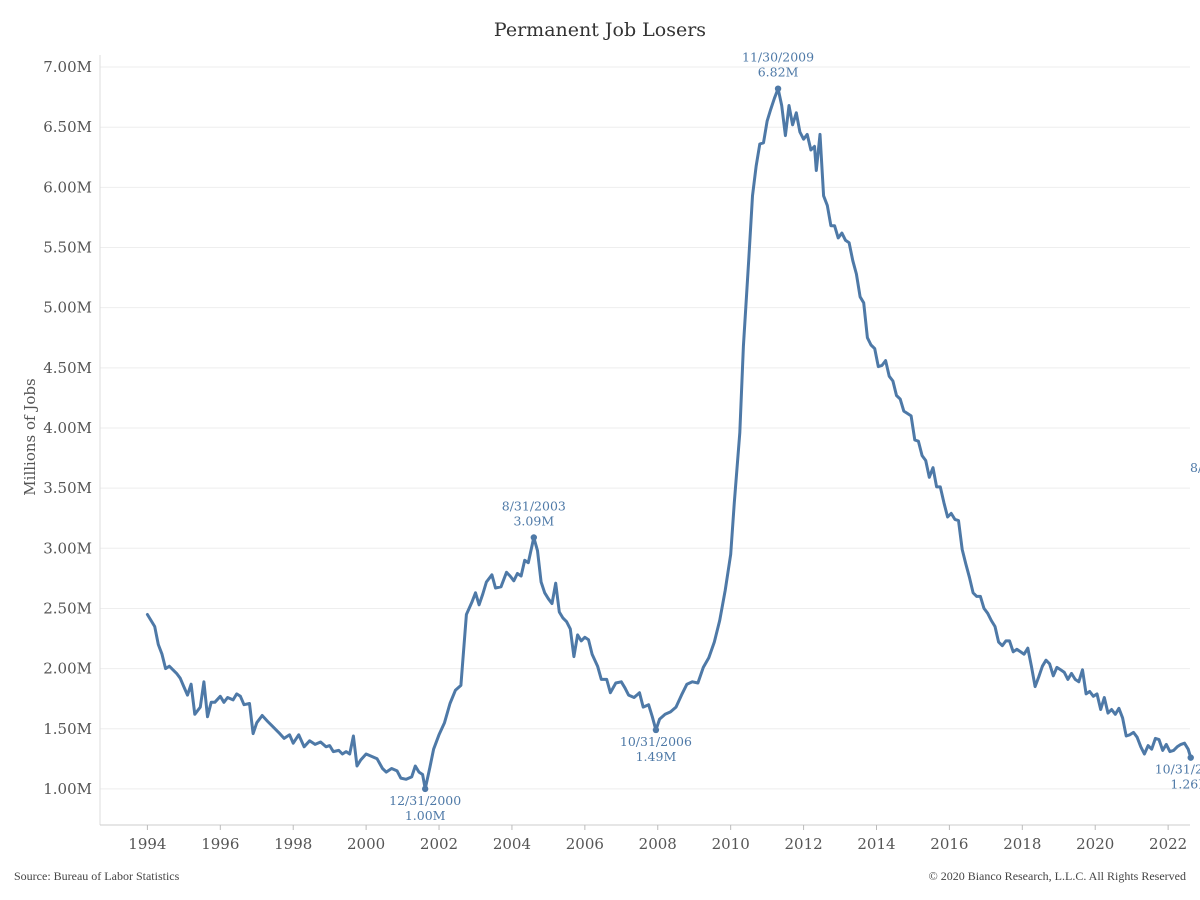 This screenshot has height=900, width=1200. What do you see at coordinates (778, 72) in the screenshot?
I see `annotation-value: 6.82M` at bounding box center [778, 72].